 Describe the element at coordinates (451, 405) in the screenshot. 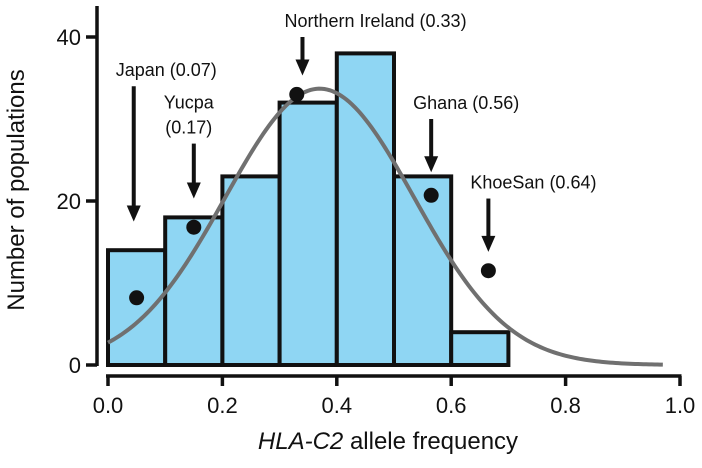

I see `x-tick-label: 0.6` at that location.